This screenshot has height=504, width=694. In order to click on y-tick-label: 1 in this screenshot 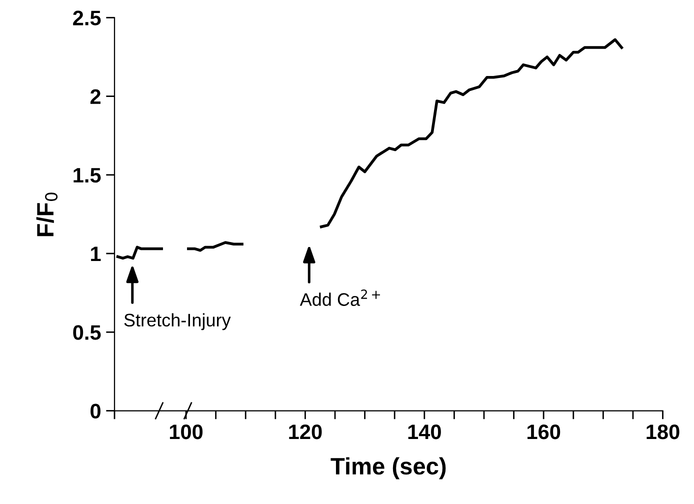, I will do `click(96, 254)`.